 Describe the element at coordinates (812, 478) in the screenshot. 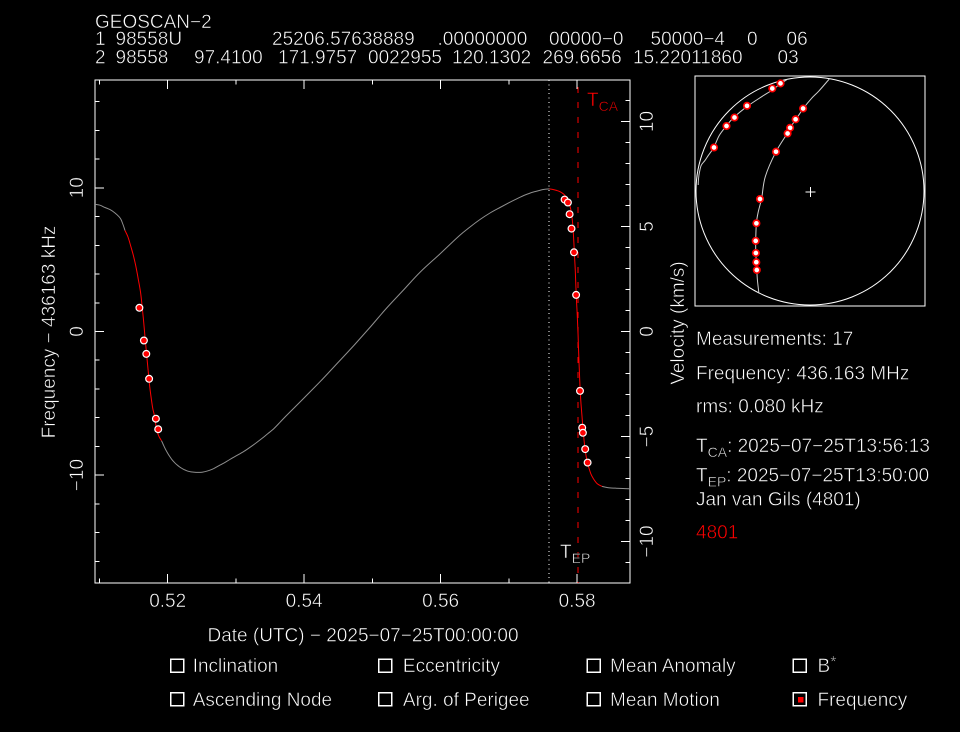

I see `svg-text: TEP: 2025−07−25T13:50:00` at that location.